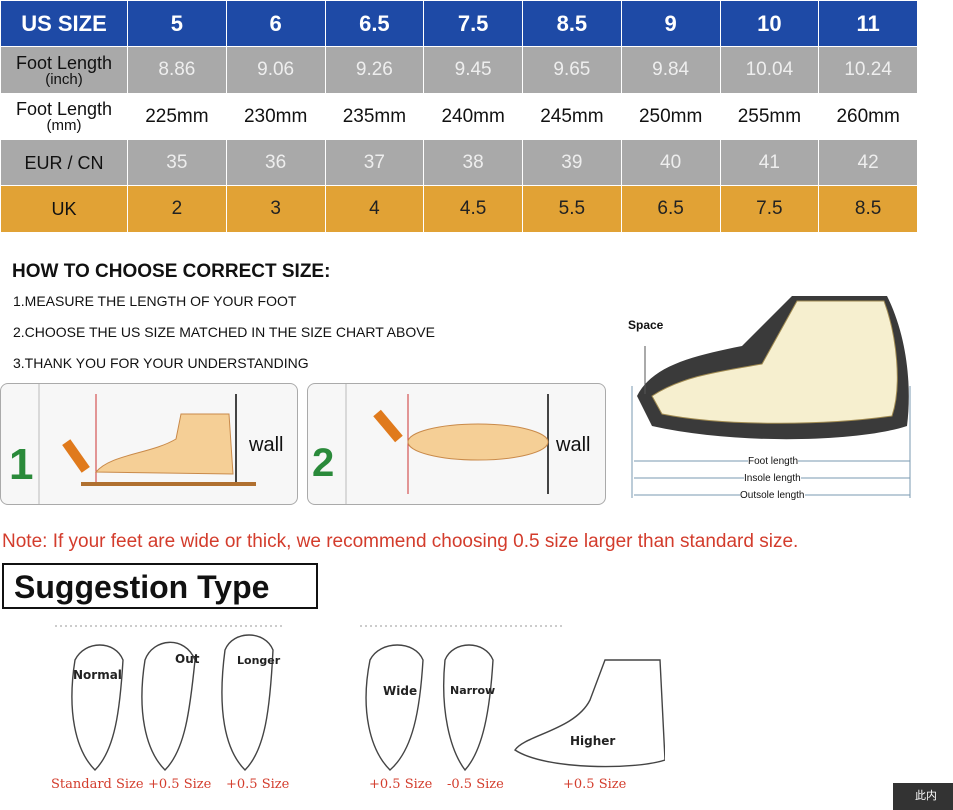 This screenshot has width=953, height=810. Describe the element at coordinates (374, 23) in the screenshot. I see `us-size-cell: 6.5` at that location.